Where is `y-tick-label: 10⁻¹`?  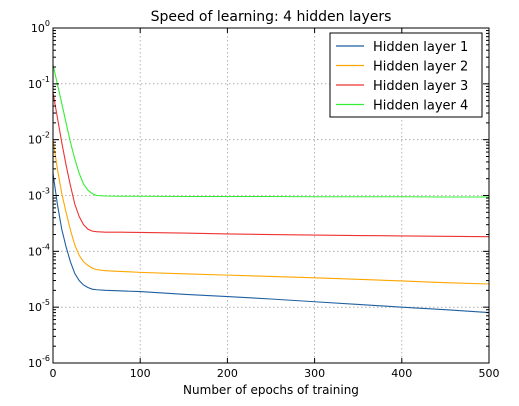 y-tick-label: 10⁻¹ is located at coordinates (39, 83).